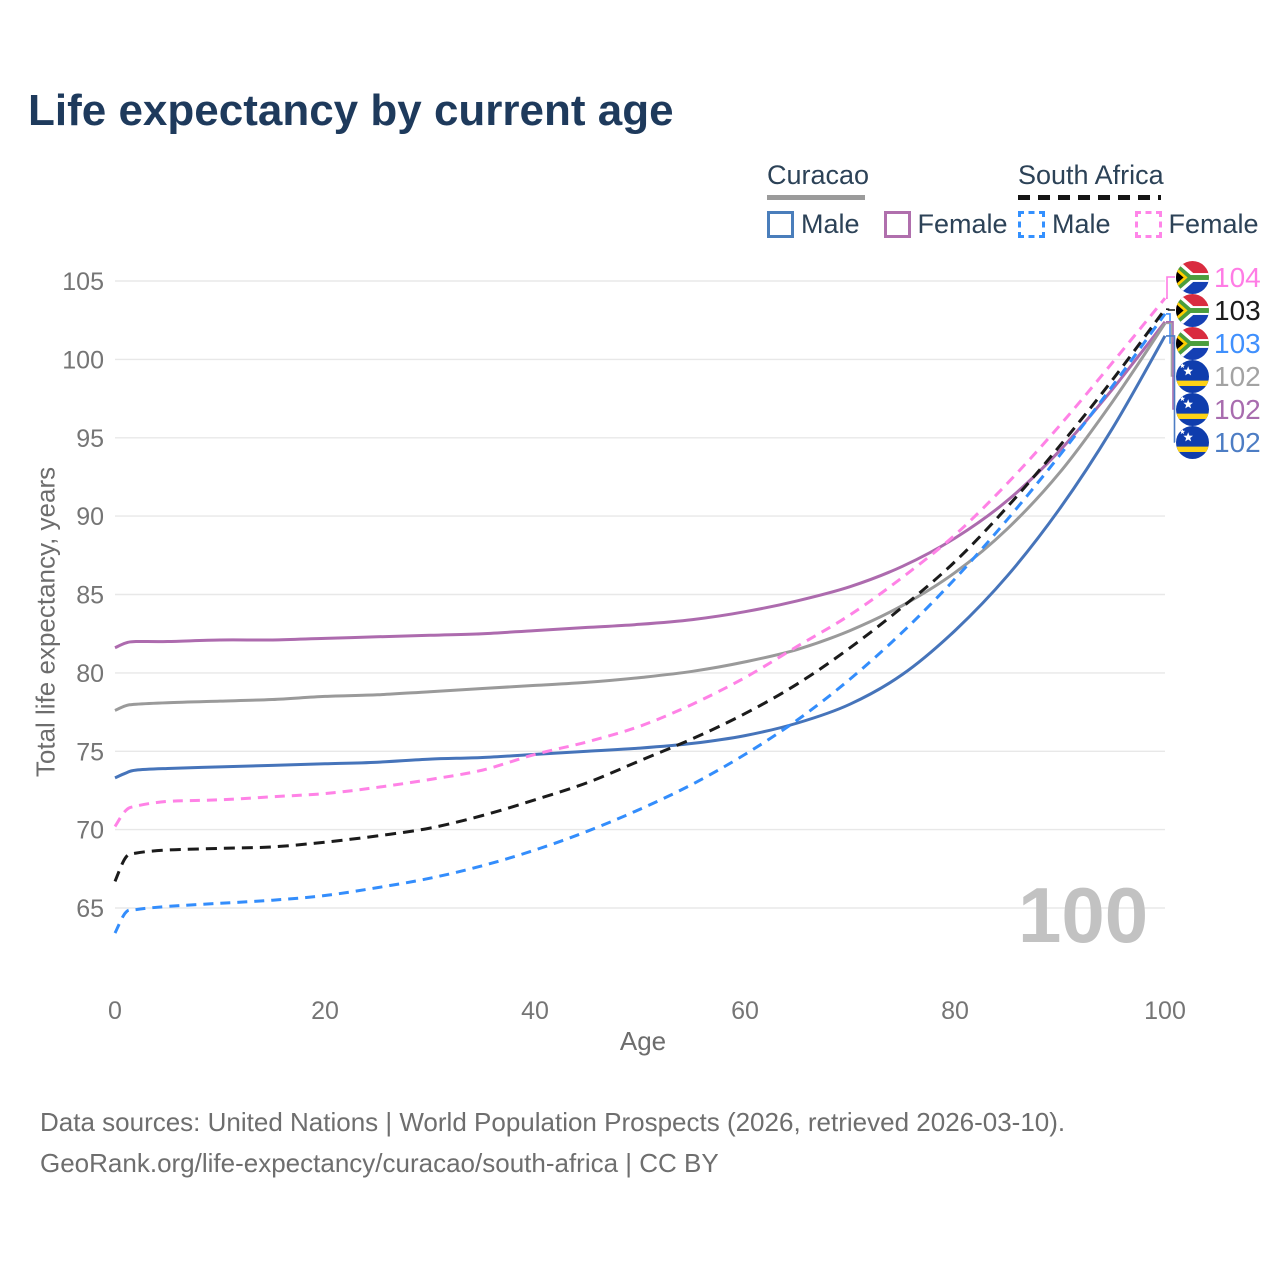  I want to click on end-label-curacao-both: 102, so click(1218, 376).